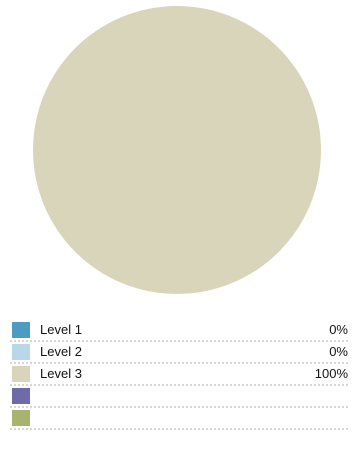 The image size is (360, 462). I want to click on legend-row: Level 3 100%, so click(179, 375).